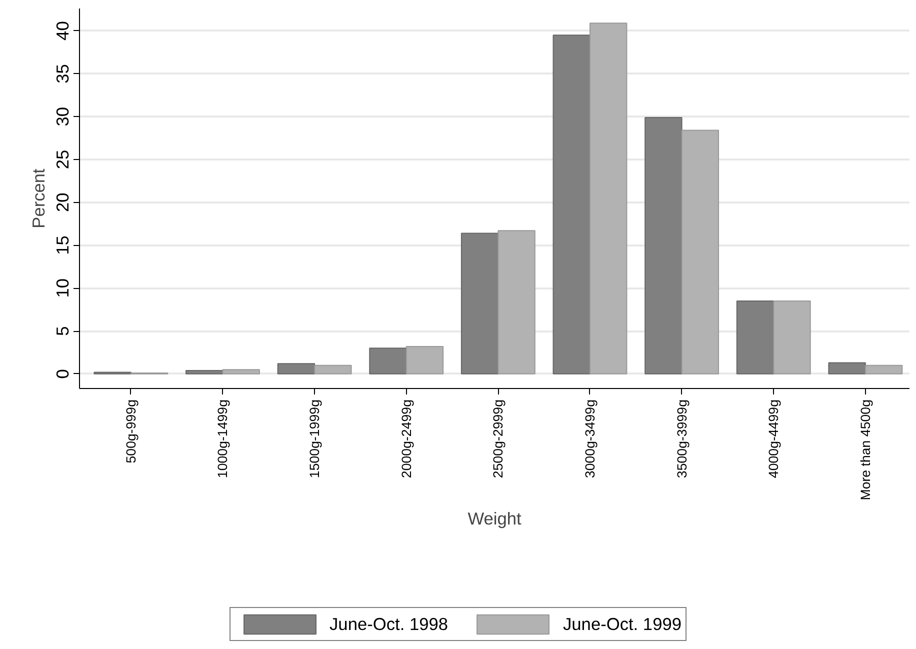 The image size is (916, 649). What do you see at coordinates (590, 438) in the screenshot?
I see `x-tick-label: 3000g-3499g` at bounding box center [590, 438].